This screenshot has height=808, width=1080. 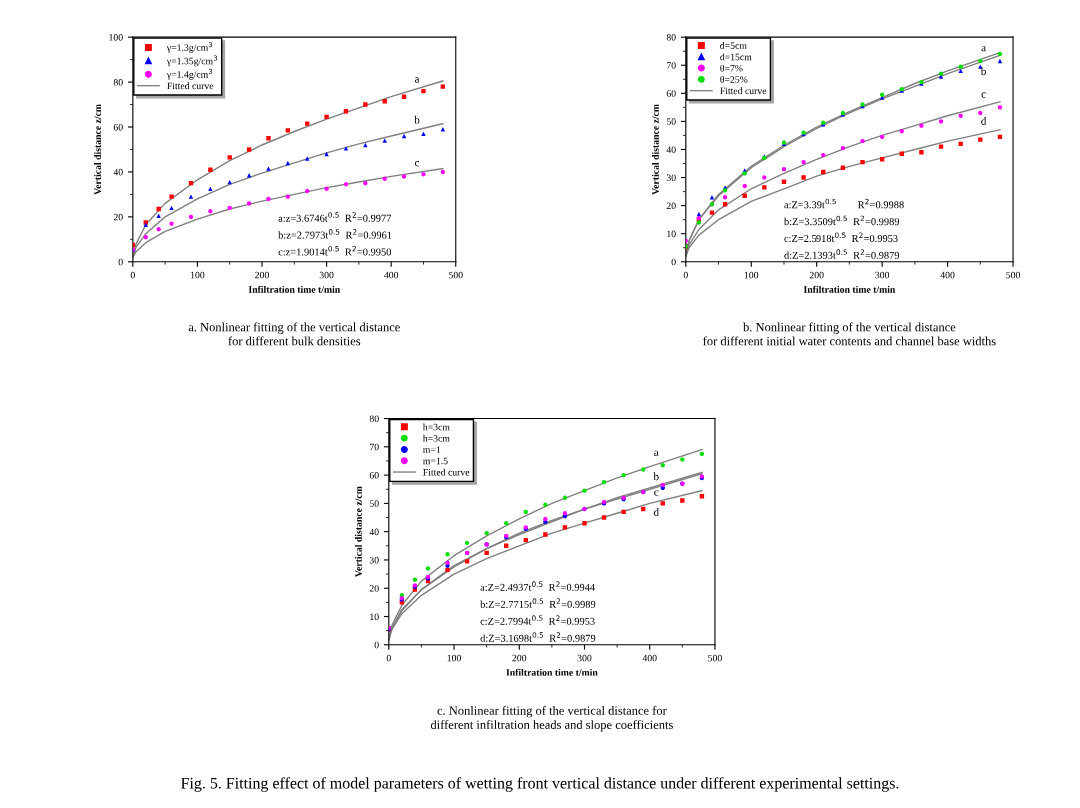 What do you see at coordinates (849, 334) in the screenshot?
I see `text: b. Nonlinear fitting of the vertical distance for different initial water contents and channel base widths` at bounding box center [849, 334].